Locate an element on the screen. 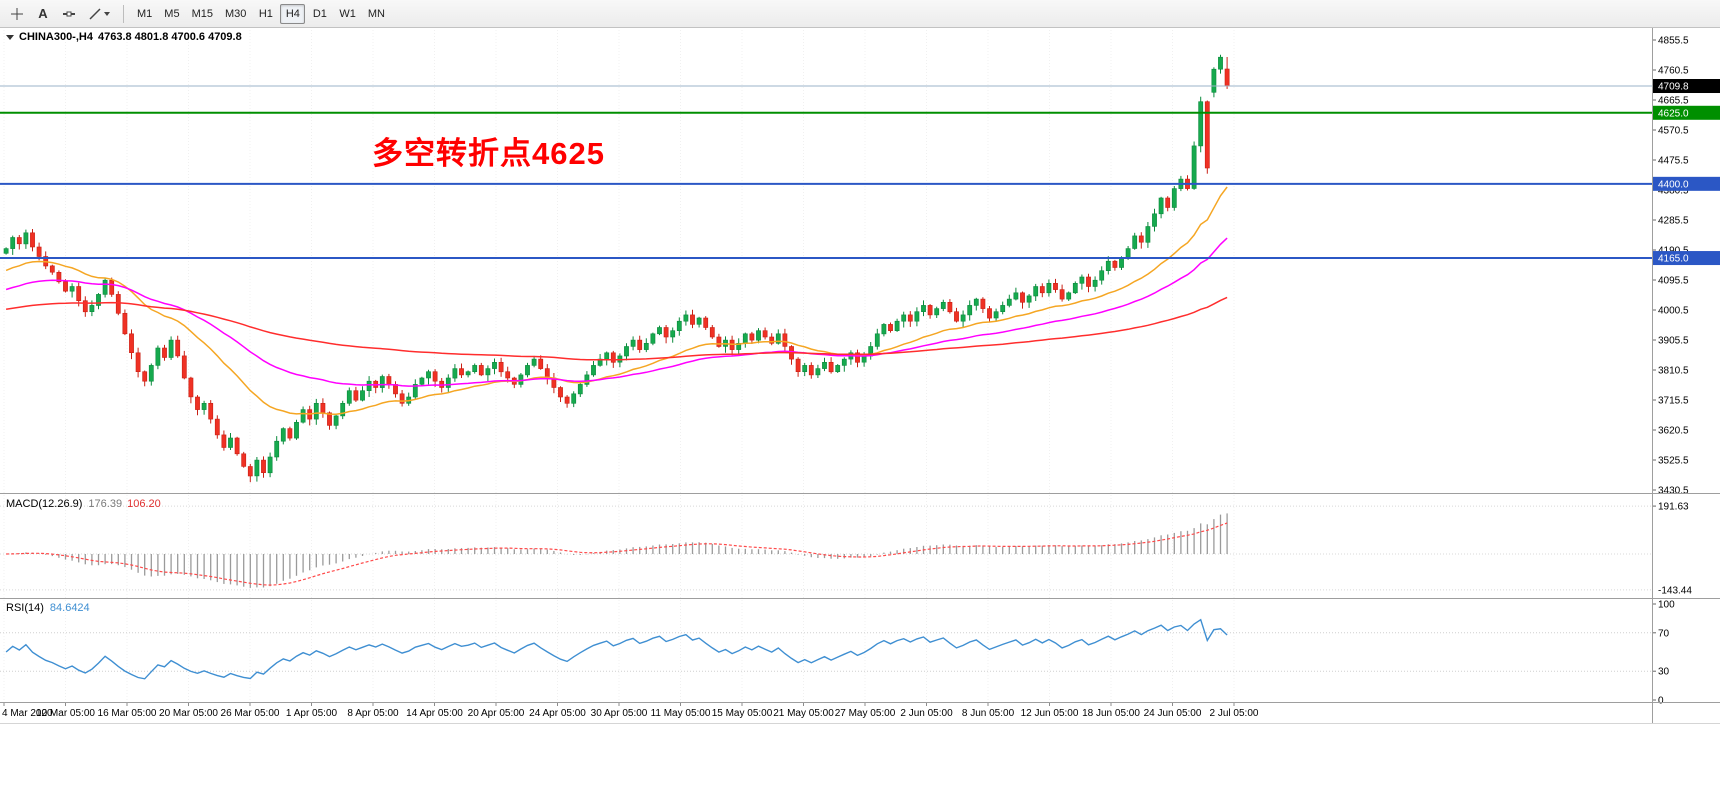 Image resolution: width=1720 pixels, height=792 pixels. macd-name: MACD(12.26.9) is located at coordinates (44, 504).